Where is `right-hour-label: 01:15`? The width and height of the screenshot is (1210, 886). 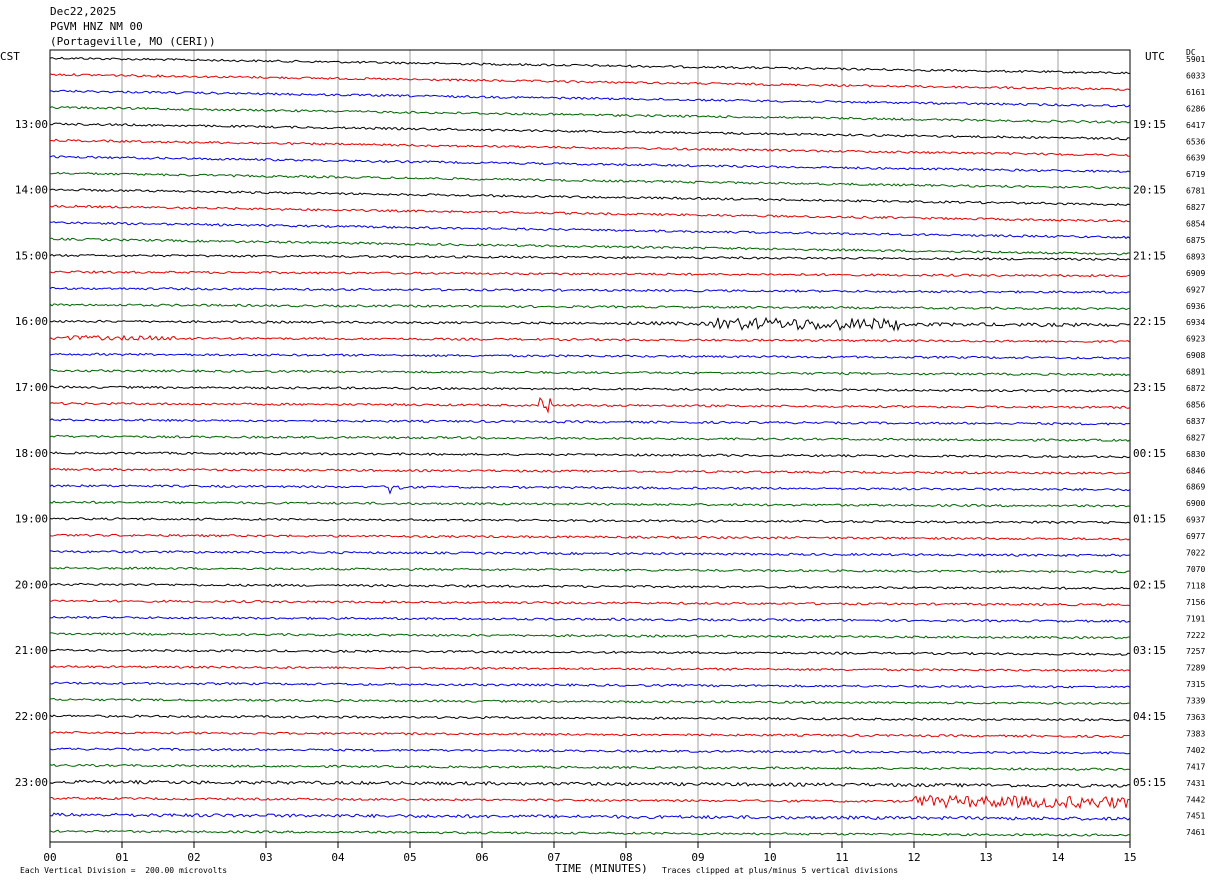
right-hour-label: 01:15 is located at coordinates (1149, 519).